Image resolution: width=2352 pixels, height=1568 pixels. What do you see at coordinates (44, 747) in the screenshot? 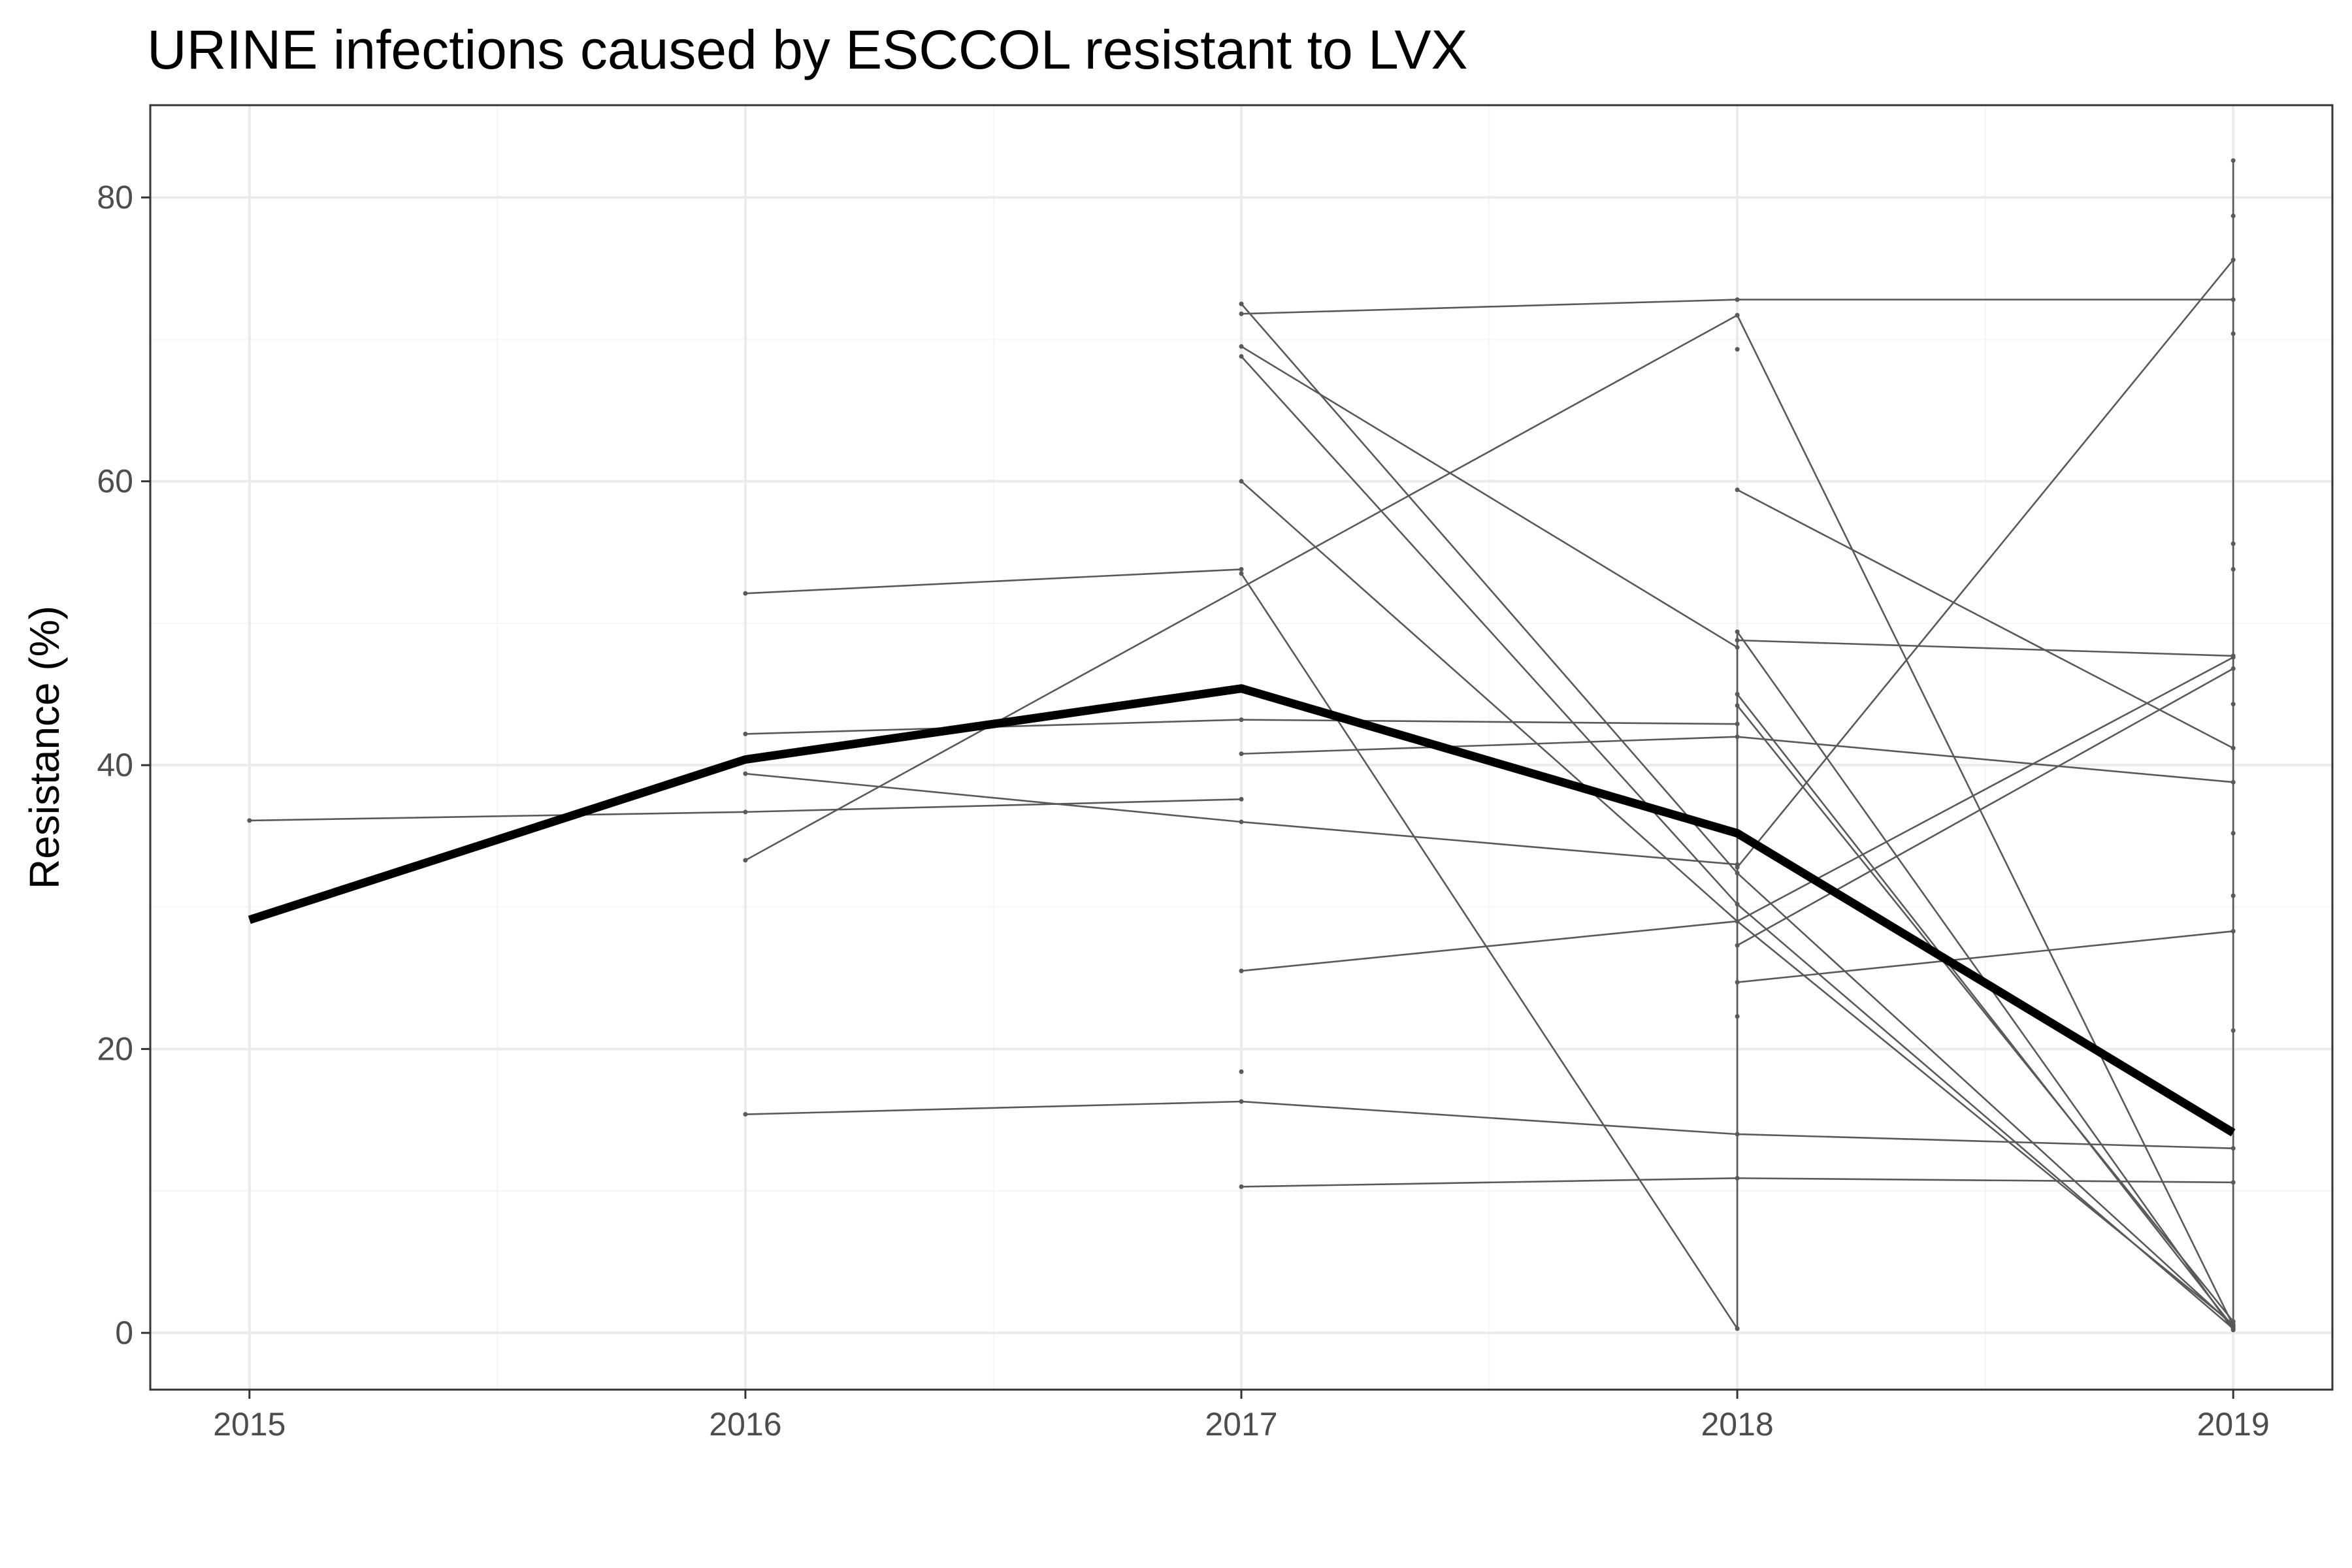
I see `y-axis-title: Resistance (%)` at bounding box center [44, 747].